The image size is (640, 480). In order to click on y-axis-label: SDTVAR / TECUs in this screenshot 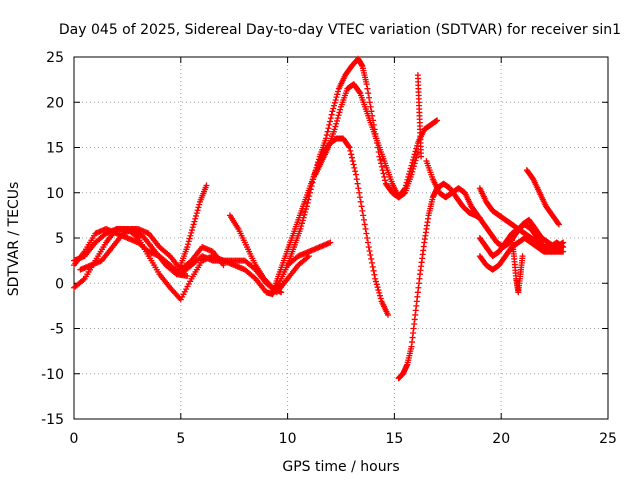, I will do `click(14, 239)`.